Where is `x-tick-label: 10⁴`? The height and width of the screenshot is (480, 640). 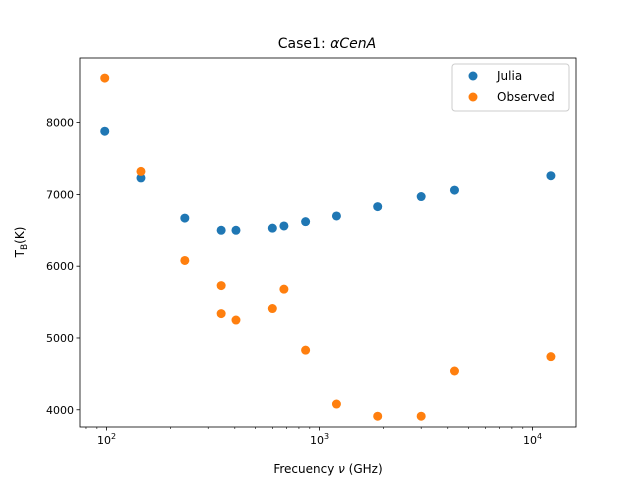
x-tick-label: 10⁴ is located at coordinates (532, 439).